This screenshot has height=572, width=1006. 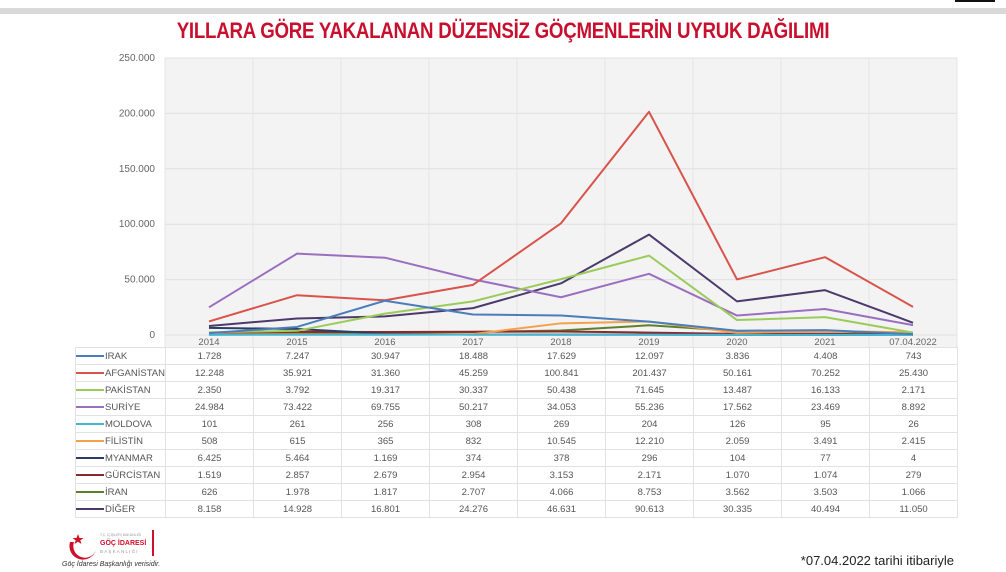 What do you see at coordinates (825, 390) in the screenshot?
I see `data-cell: 16.133` at bounding box center [825, 390].